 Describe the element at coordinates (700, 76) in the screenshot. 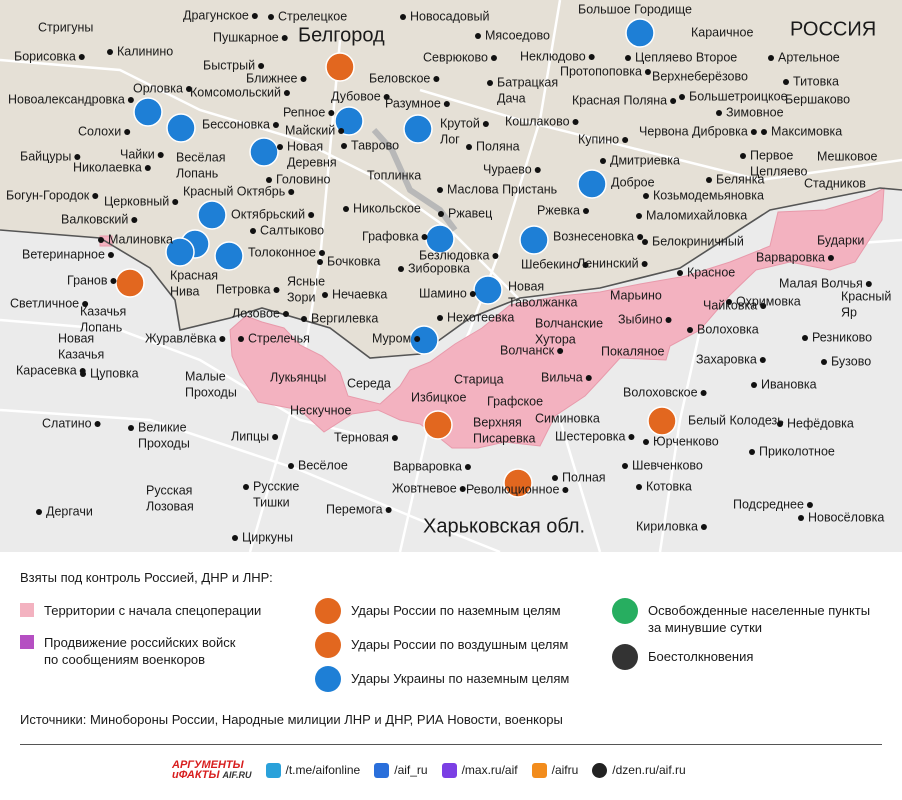

I see `place-label: Верхнеберёзово` at that location.